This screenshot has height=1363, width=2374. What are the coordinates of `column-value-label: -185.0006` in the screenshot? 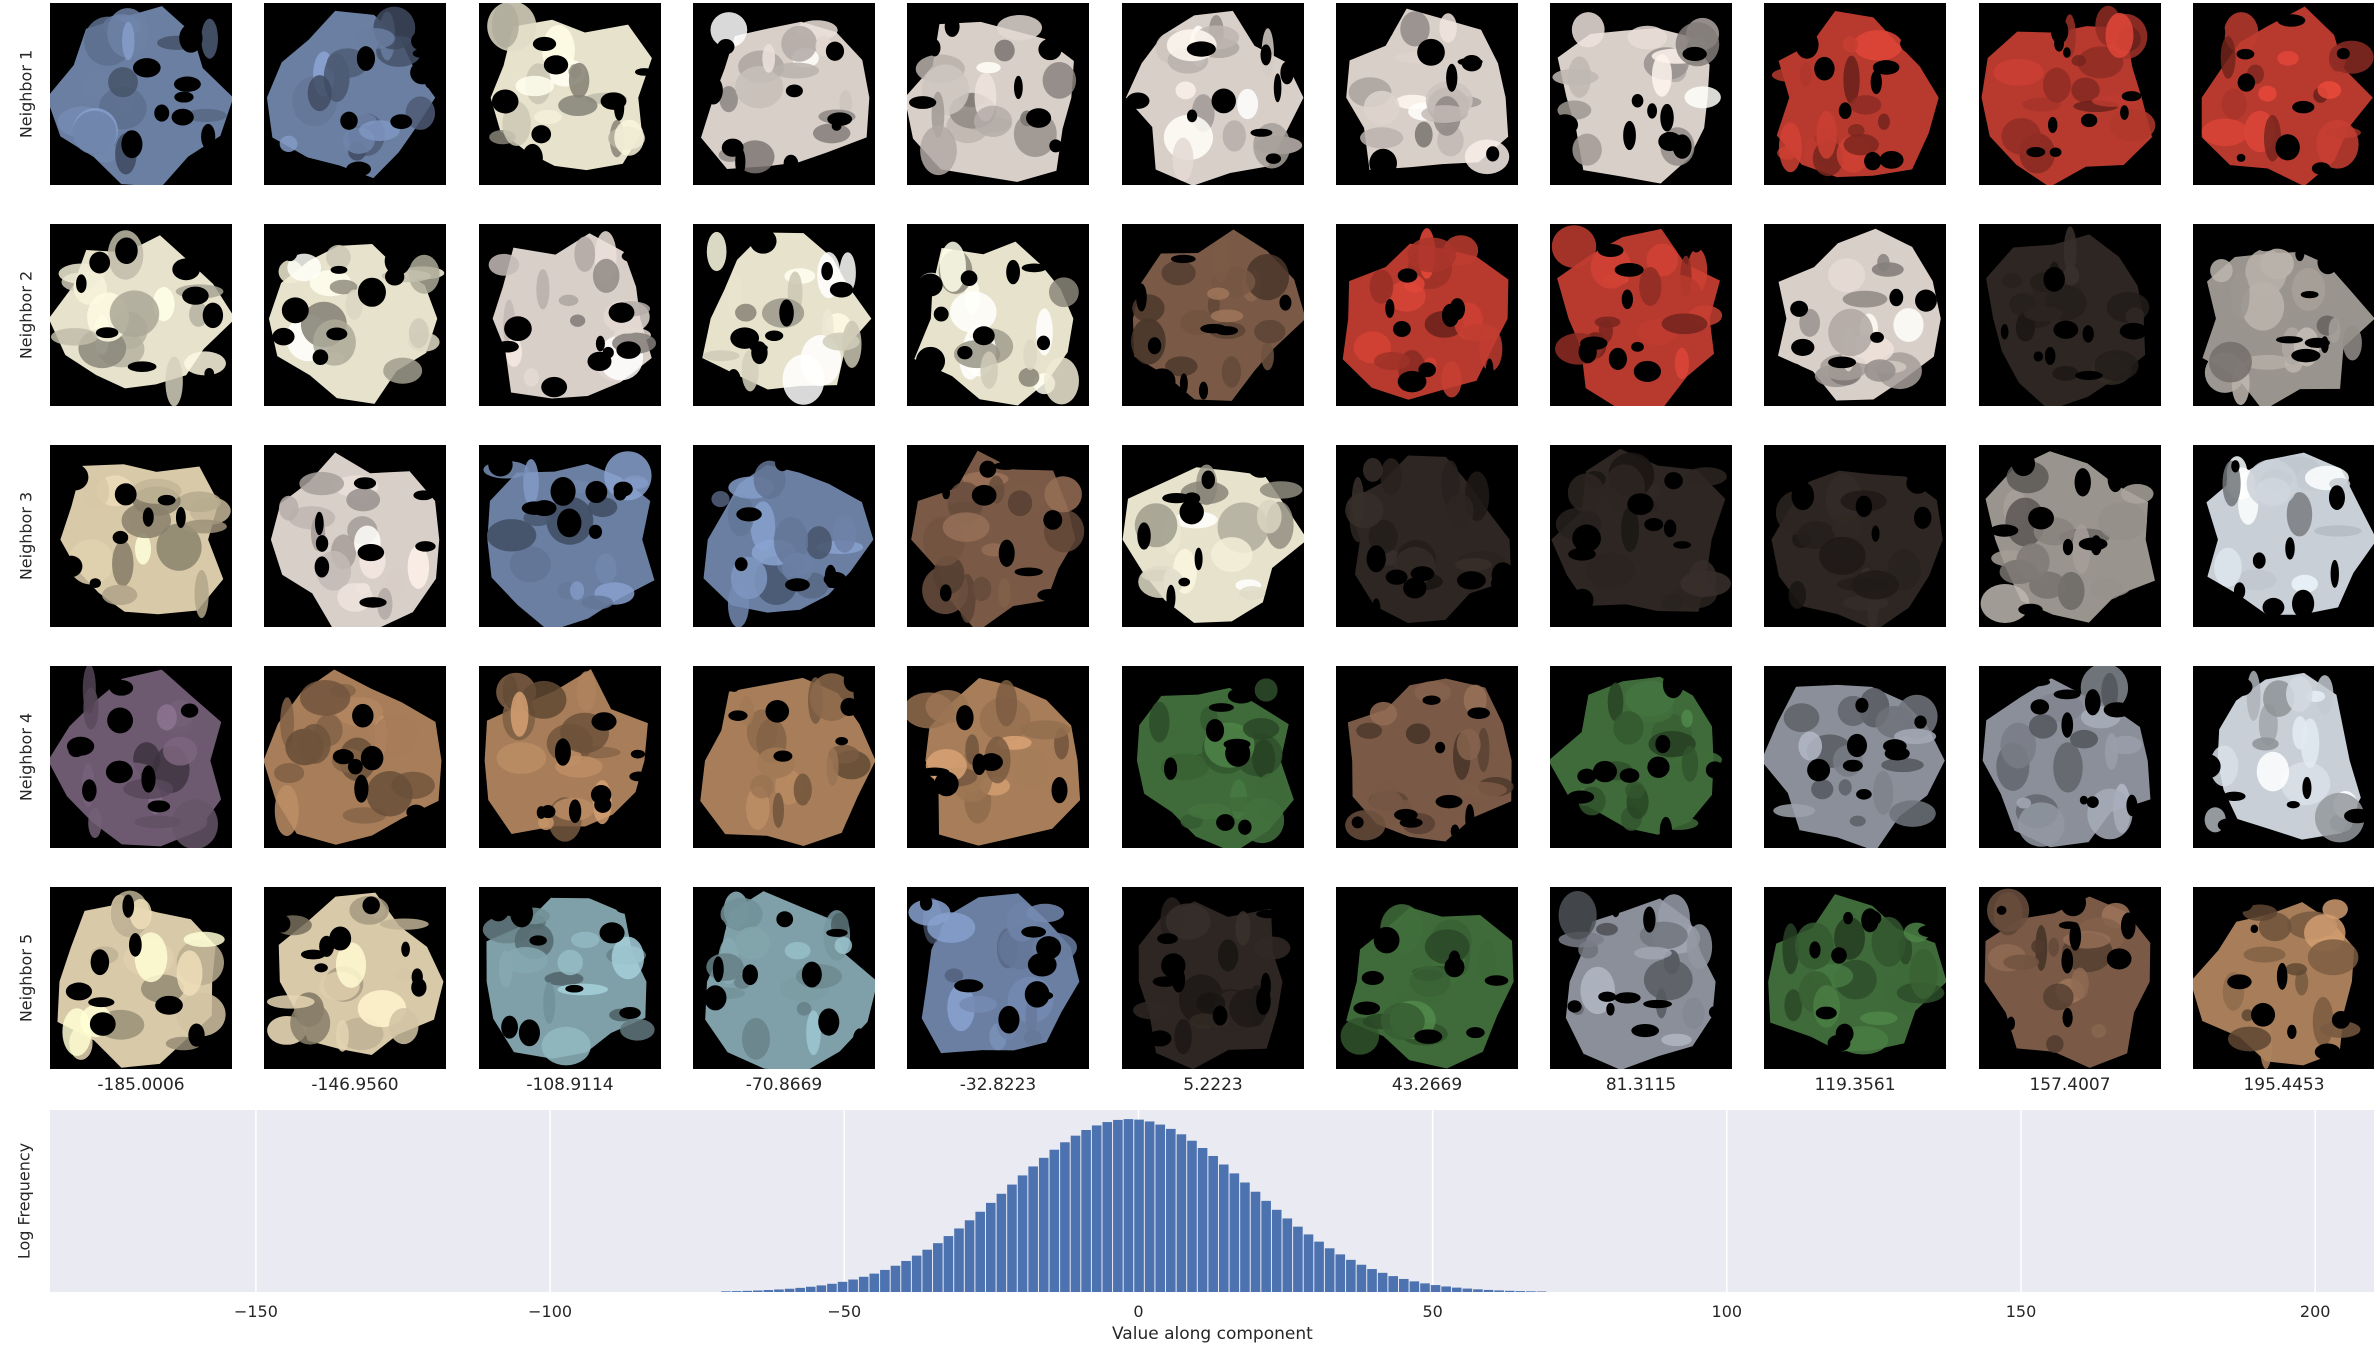 It's located at (141, 1085).